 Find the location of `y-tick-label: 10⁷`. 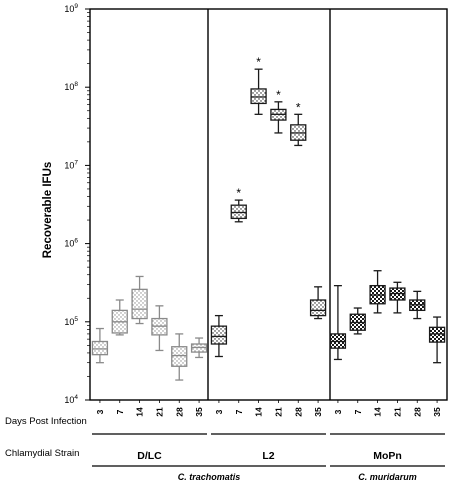

y-tick-label: 10⁷ is located at coordinates (71, 164).